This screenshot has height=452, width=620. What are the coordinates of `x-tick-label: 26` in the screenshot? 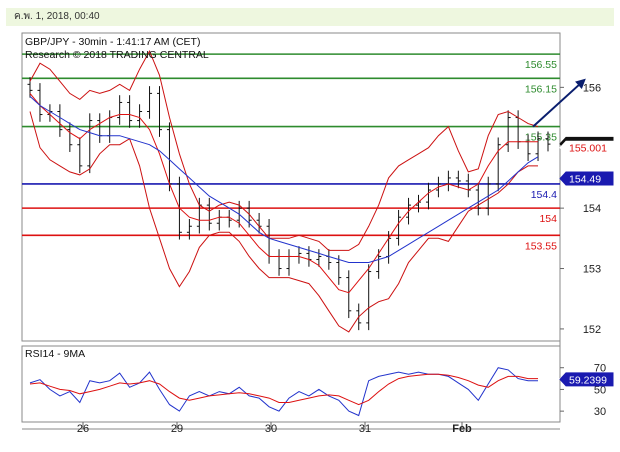 It's located at (83, 429).